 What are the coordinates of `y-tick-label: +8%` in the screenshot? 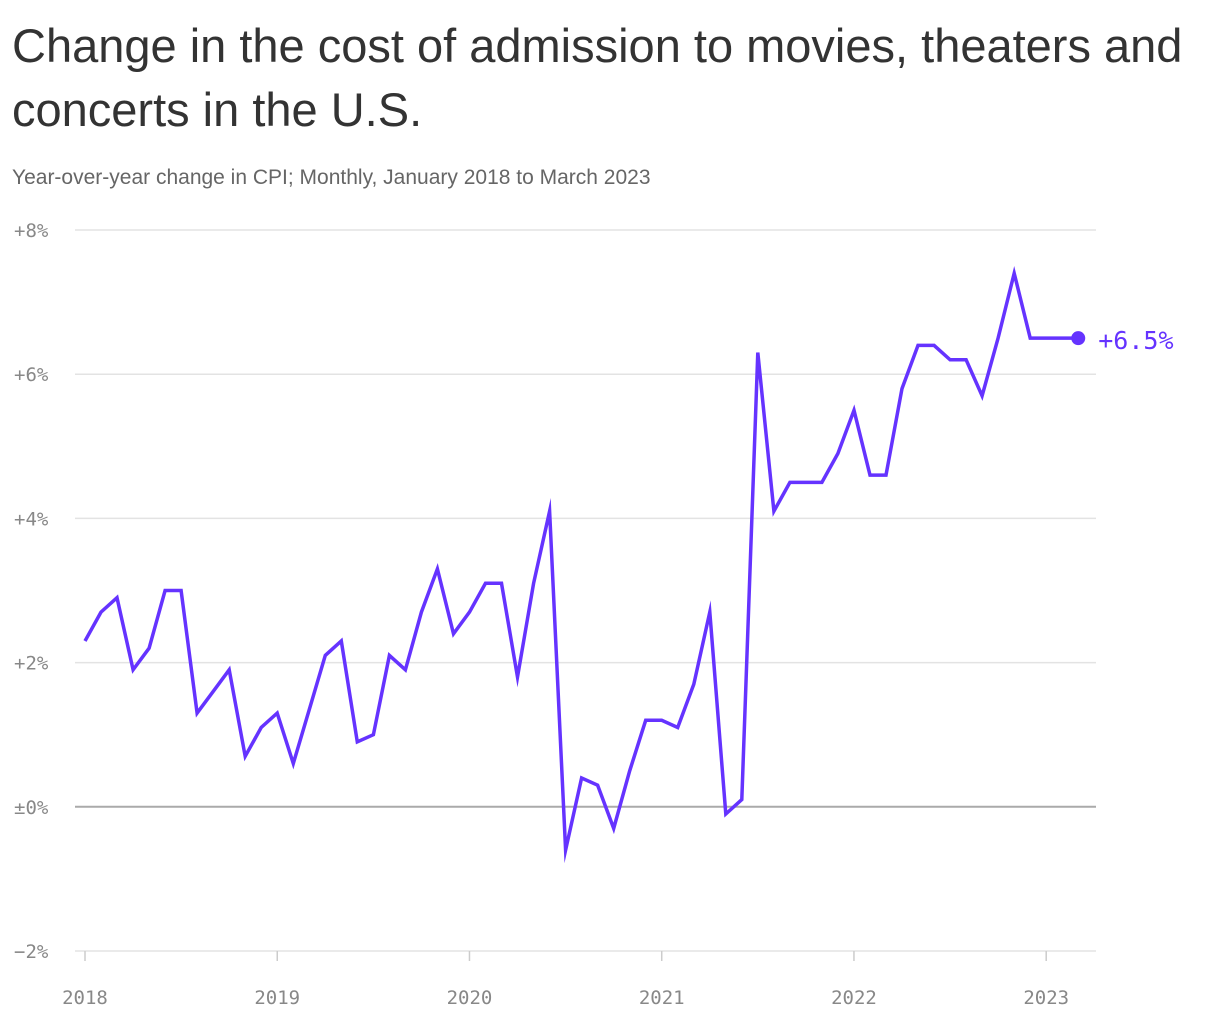 It's located at (31, 231).